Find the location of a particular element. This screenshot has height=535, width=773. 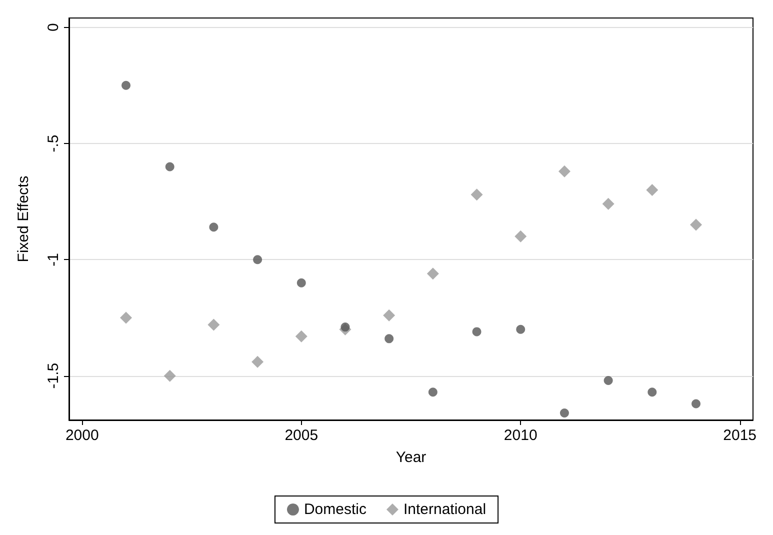

y-tick-label: -1.5 is located at coordinates (53, 375).